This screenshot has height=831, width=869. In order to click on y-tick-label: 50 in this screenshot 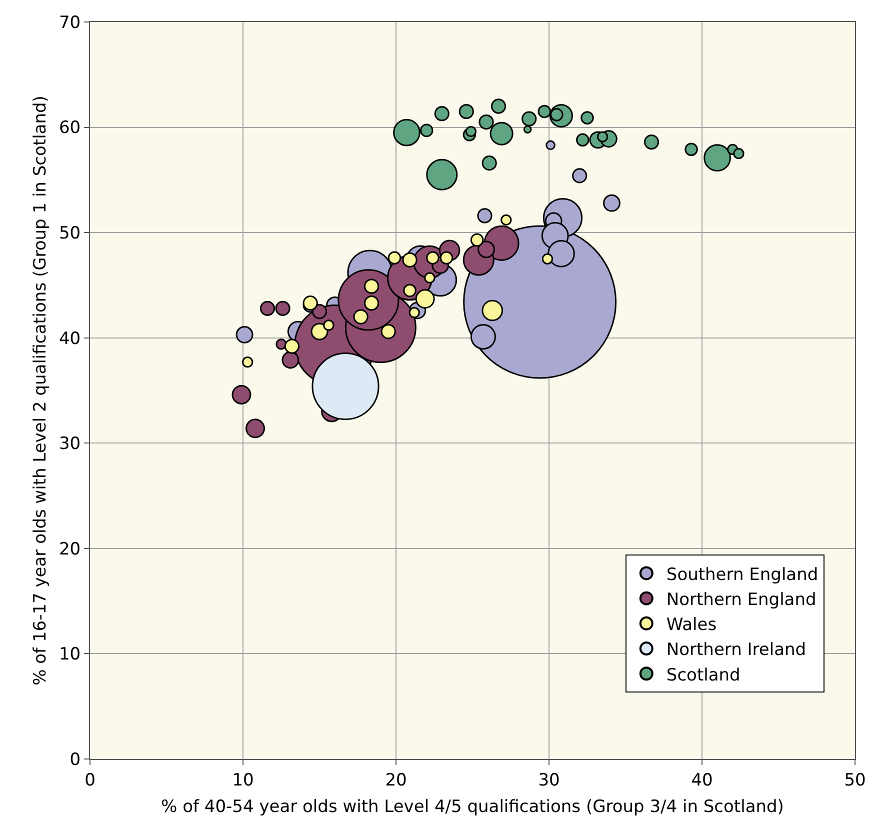, I will do `click(69, 234)`.